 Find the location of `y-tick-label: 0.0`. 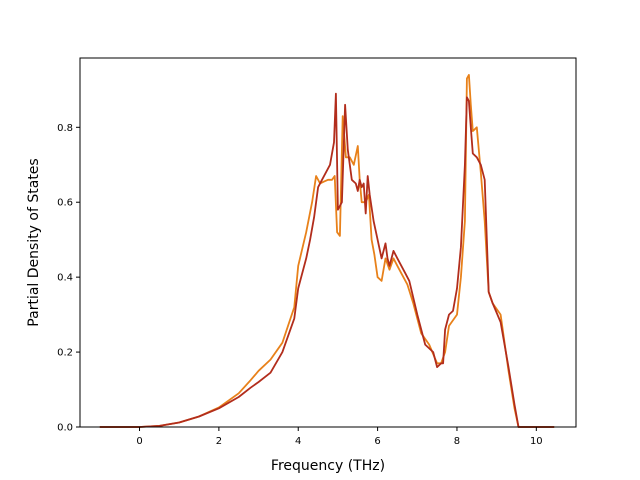

y-tick-label: 0.0 is located at coordinates (65, 428).